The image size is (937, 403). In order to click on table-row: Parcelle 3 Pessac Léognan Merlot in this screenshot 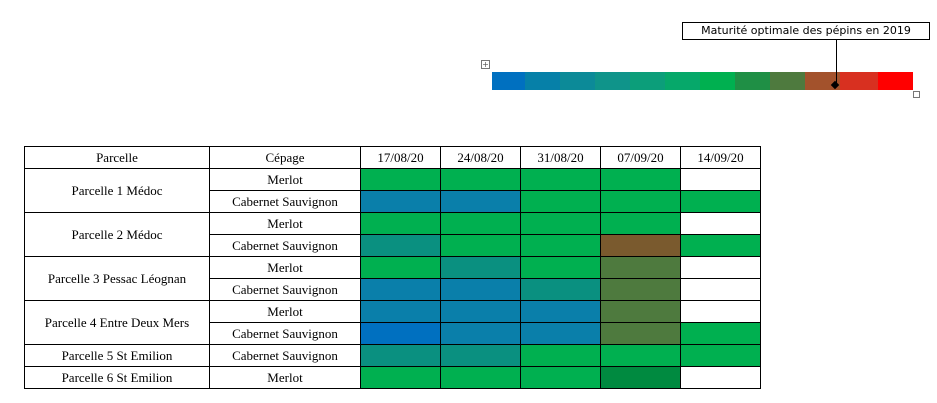, I will do `click(392, 278)`.